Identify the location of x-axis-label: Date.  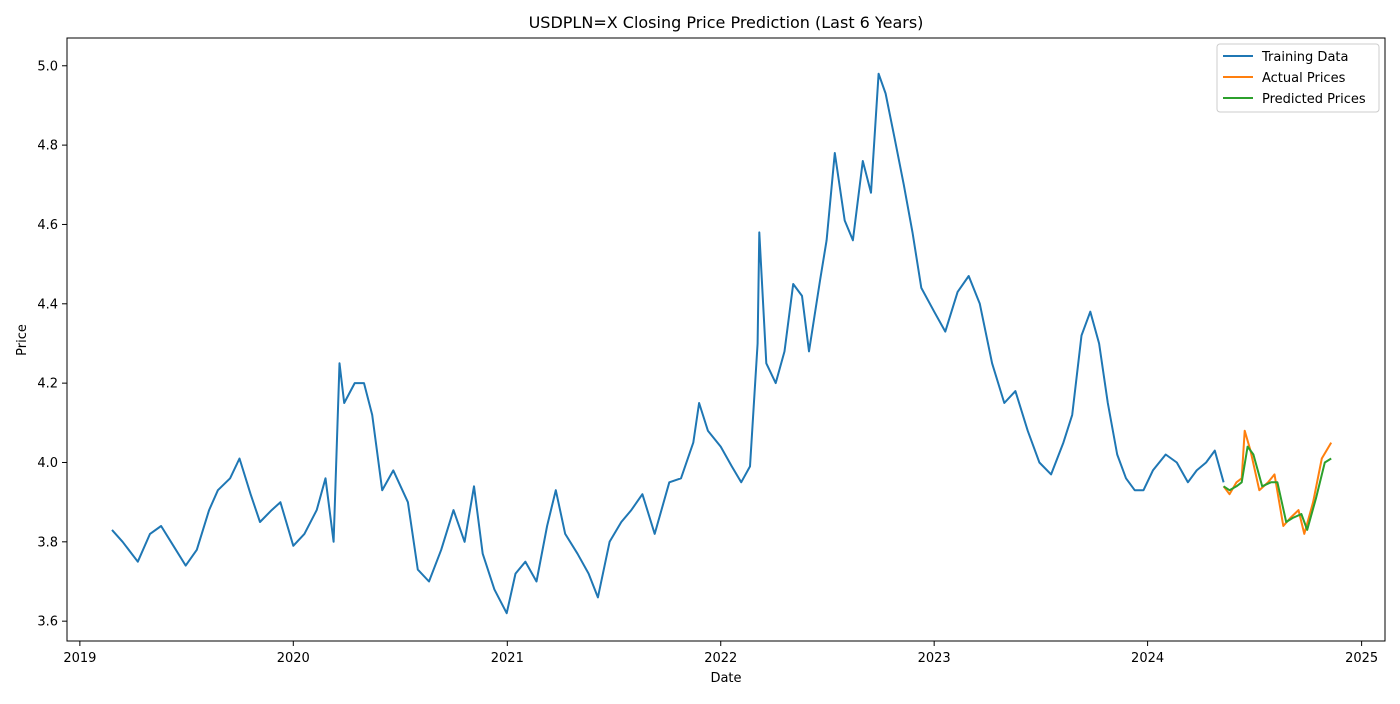
(725, 678).